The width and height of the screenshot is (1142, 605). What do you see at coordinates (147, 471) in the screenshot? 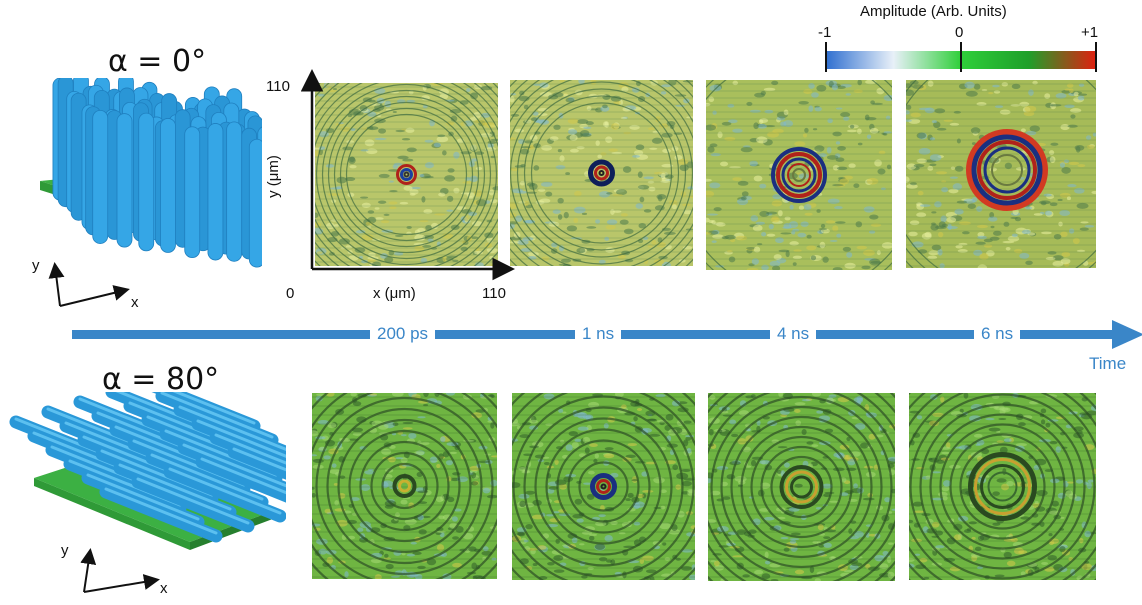
I see `tilted-nanowire-illustration` at bounding box center [147, 471].